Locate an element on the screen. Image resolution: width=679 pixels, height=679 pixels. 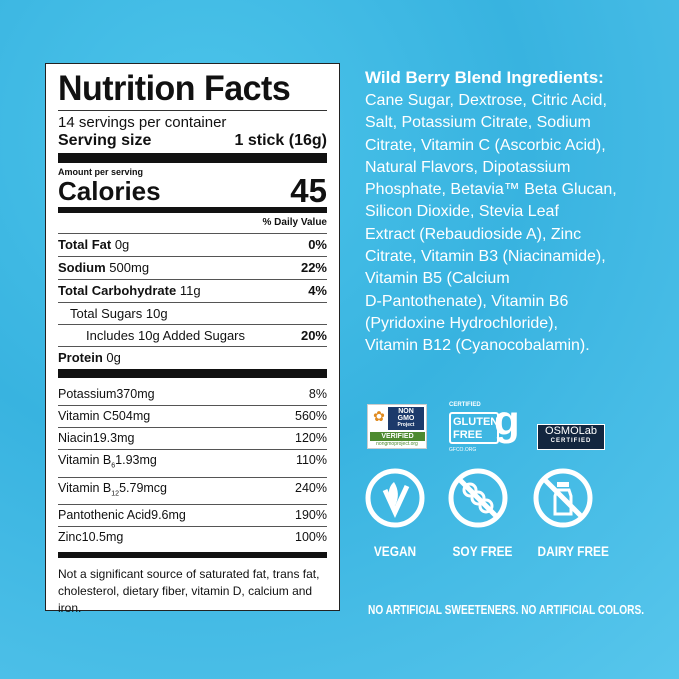
vitamin-row: Zinc10.5mg 100% is located at coordinates (192, 537).